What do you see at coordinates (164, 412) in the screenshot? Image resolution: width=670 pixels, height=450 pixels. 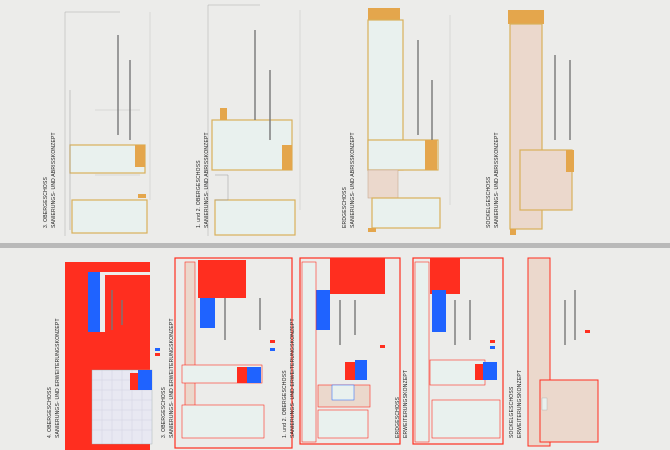 I see `bottom-panel-2-title: 3. OBERGESCHOSS` at bounding box center [164, 412].